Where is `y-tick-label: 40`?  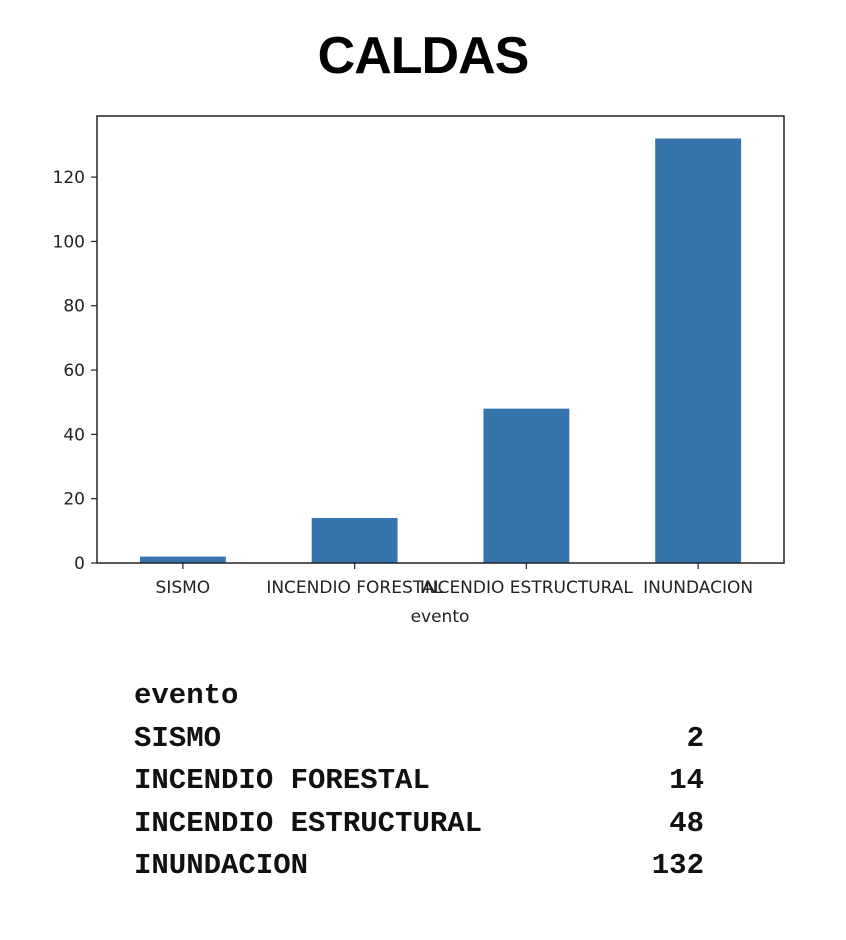
y-tick-label: 40 is located at coordinates (74, 435).